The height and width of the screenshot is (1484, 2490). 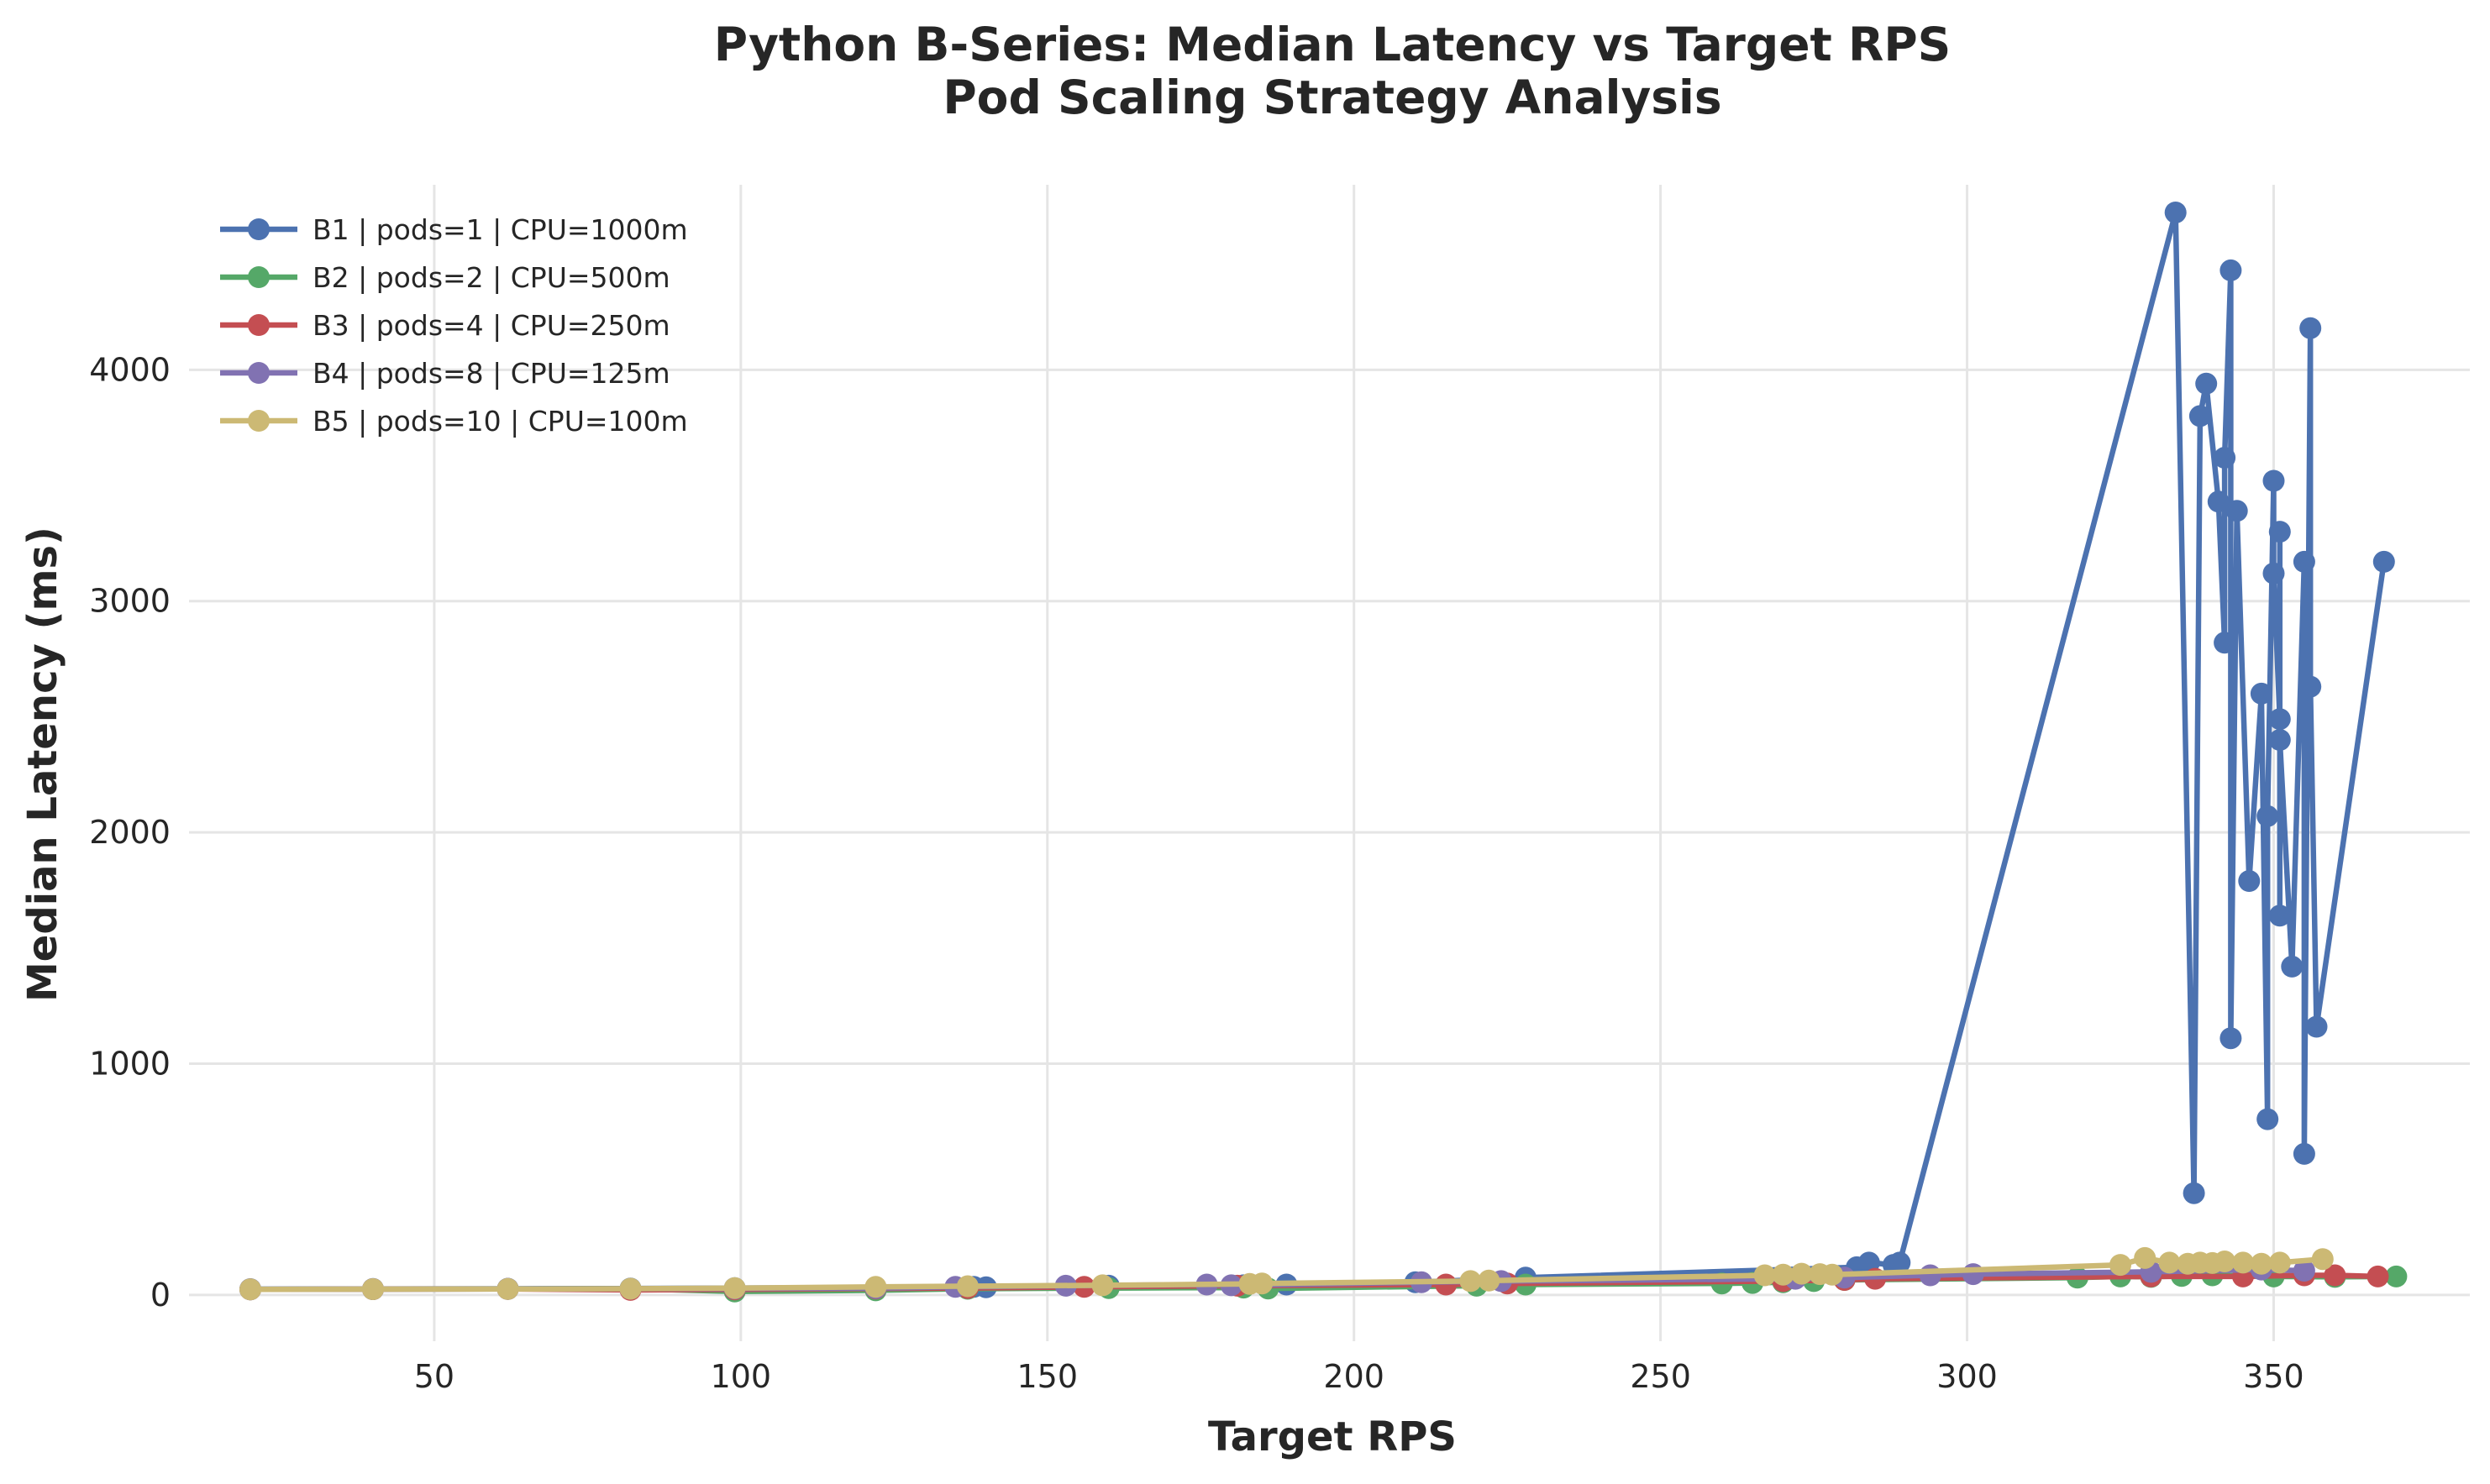 What do you see at coordinates (1354, 1377) in the screenshot?
I see `x-tick-label: 200` at bounding box center [1354, 1377].